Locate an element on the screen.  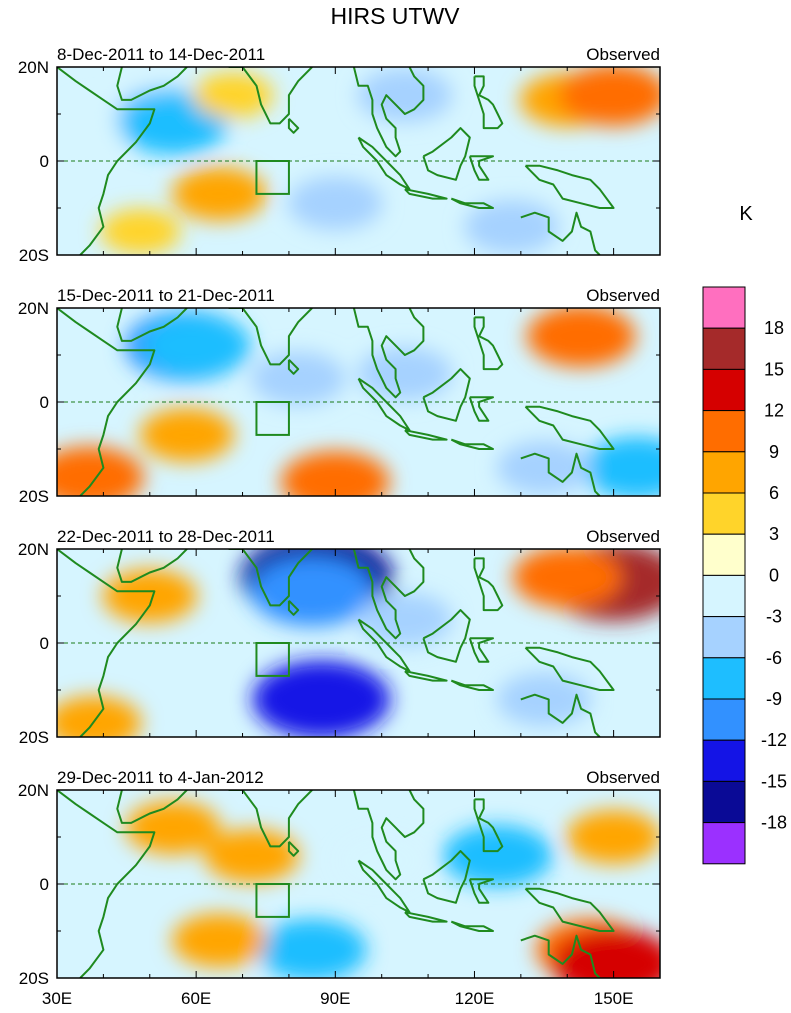
colorbar: K 18 15 12 9 6 3 0 -3 -6 -9 -12 -15 -18 is located at coordinates (744, 534).